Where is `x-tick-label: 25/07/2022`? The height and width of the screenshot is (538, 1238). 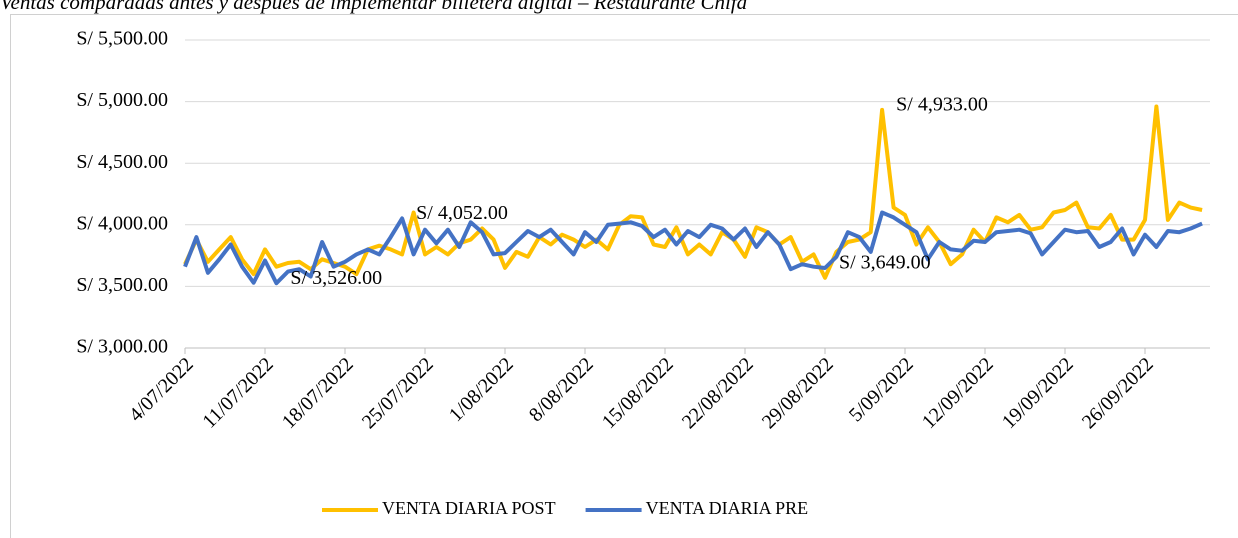
x-tick-label: 25/07/2022 is located at coordinates (398, 393).